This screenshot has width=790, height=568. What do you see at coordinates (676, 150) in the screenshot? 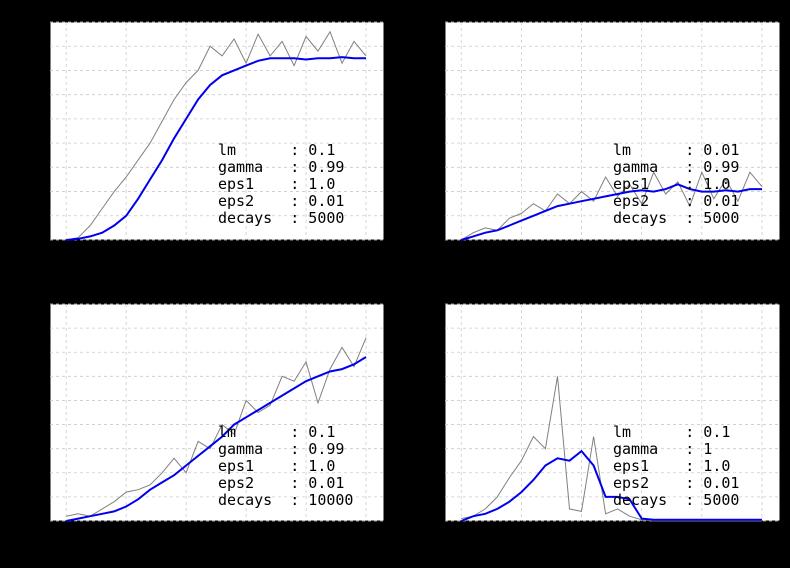
I see `annotation-line: lm : 0.01` at bounding box center [676, 150].